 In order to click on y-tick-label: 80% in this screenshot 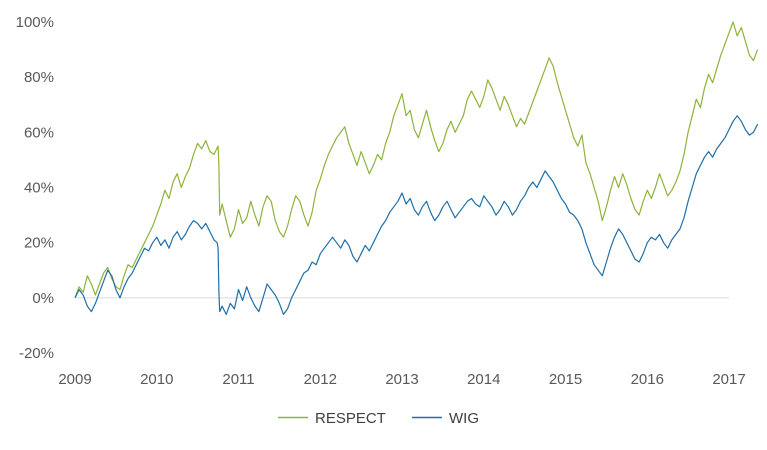, I will do `click(39, 77)`.